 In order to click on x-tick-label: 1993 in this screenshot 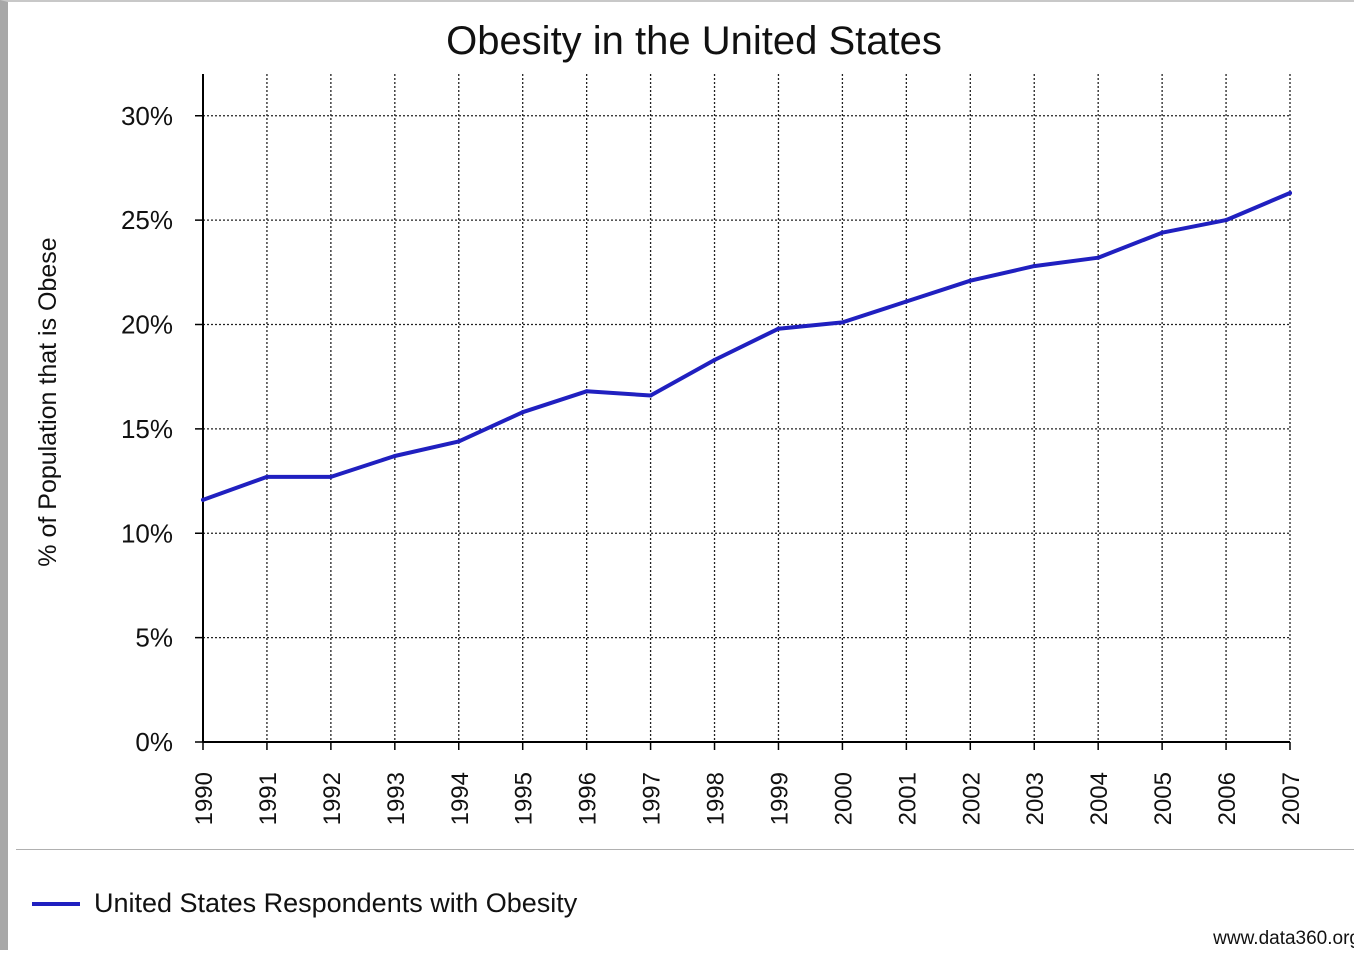, I will do `click(396, 798)`.